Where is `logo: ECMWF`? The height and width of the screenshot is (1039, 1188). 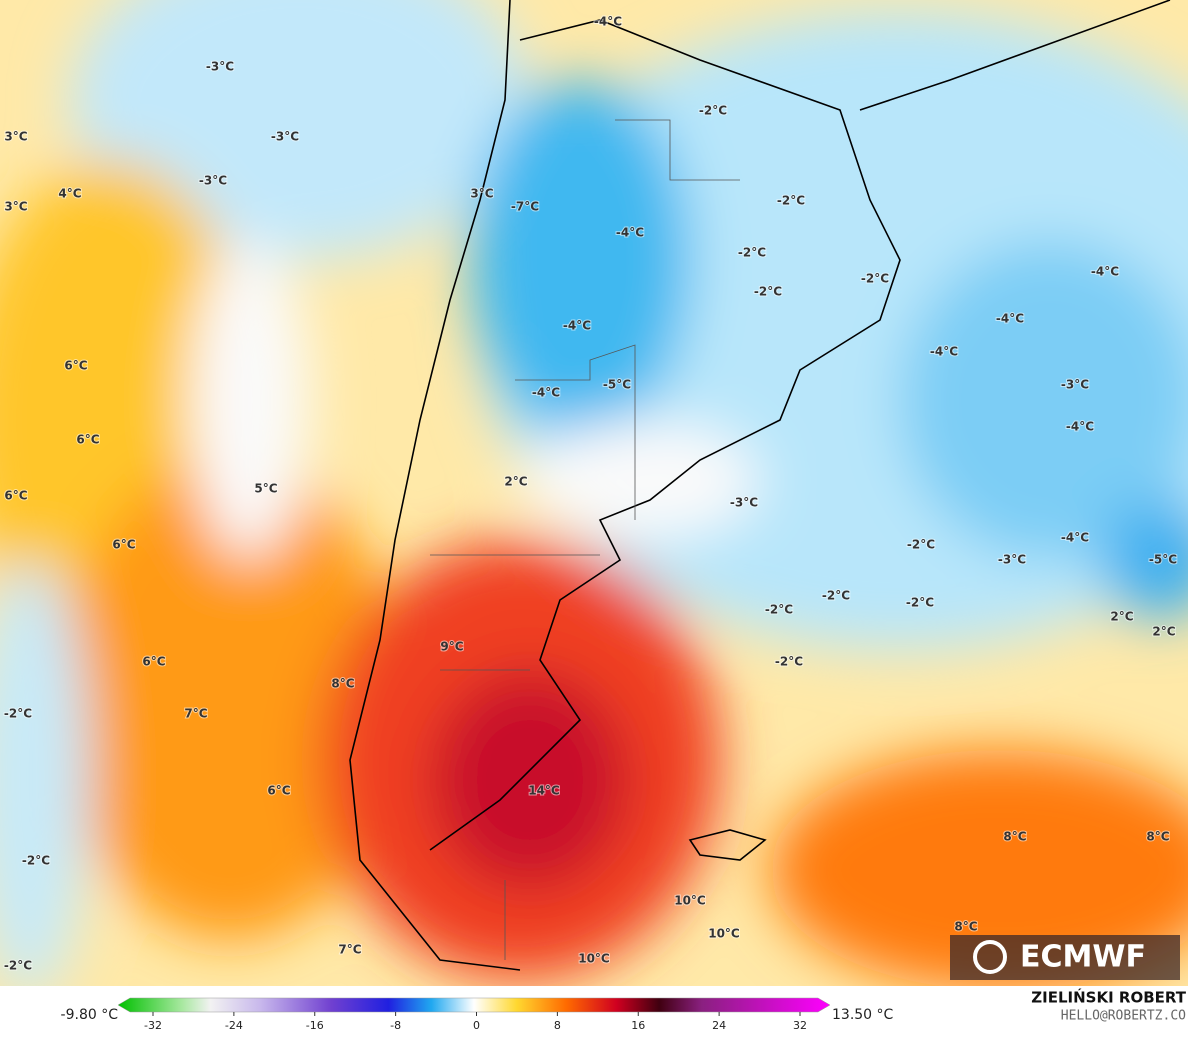
logo: ECMWF is located at coordinates (1083, 957).